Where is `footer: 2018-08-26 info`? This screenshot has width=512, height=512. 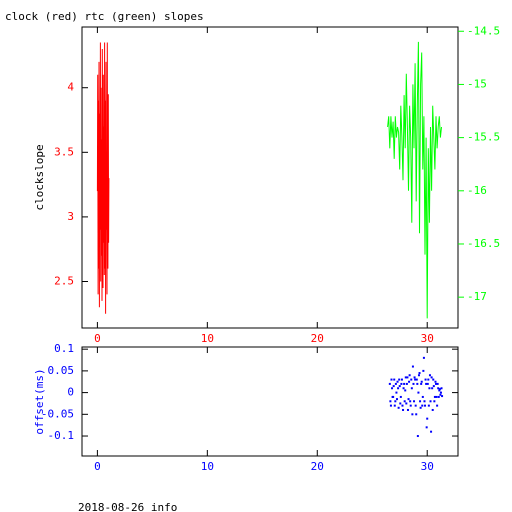 footer: 2018-08-26 info is located at coordinates (127, 506).